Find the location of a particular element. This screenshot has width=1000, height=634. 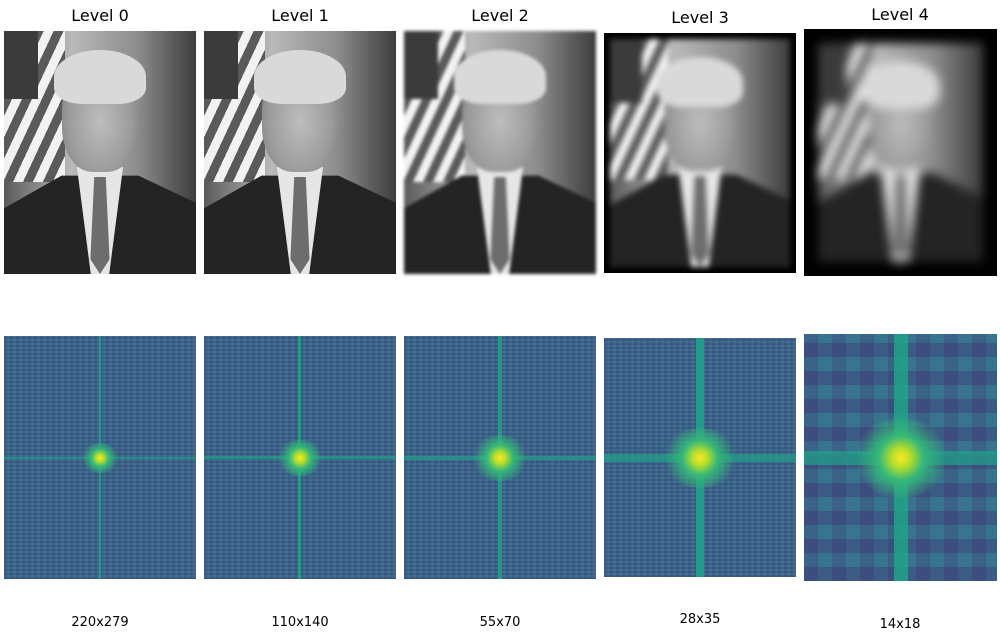

level-4-spectrum is located at coordinates (900, 457).